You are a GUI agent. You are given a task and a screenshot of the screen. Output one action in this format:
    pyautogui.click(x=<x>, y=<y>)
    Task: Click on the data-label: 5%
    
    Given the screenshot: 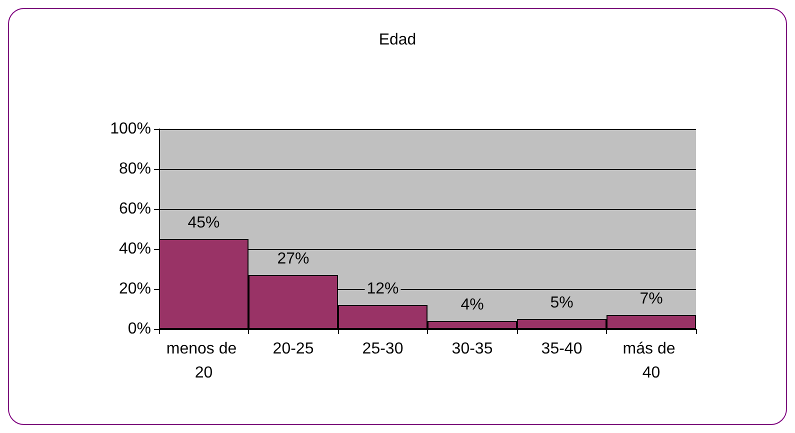 What is the action you would take?
    pyautogui.click(x=562, y=303)
    